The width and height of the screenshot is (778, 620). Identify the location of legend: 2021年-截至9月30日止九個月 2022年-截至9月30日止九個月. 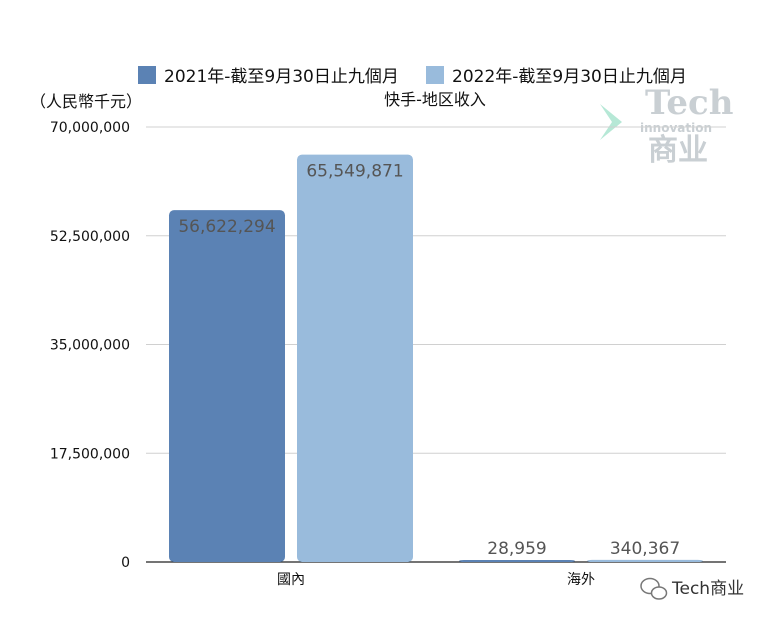
(412, 76).